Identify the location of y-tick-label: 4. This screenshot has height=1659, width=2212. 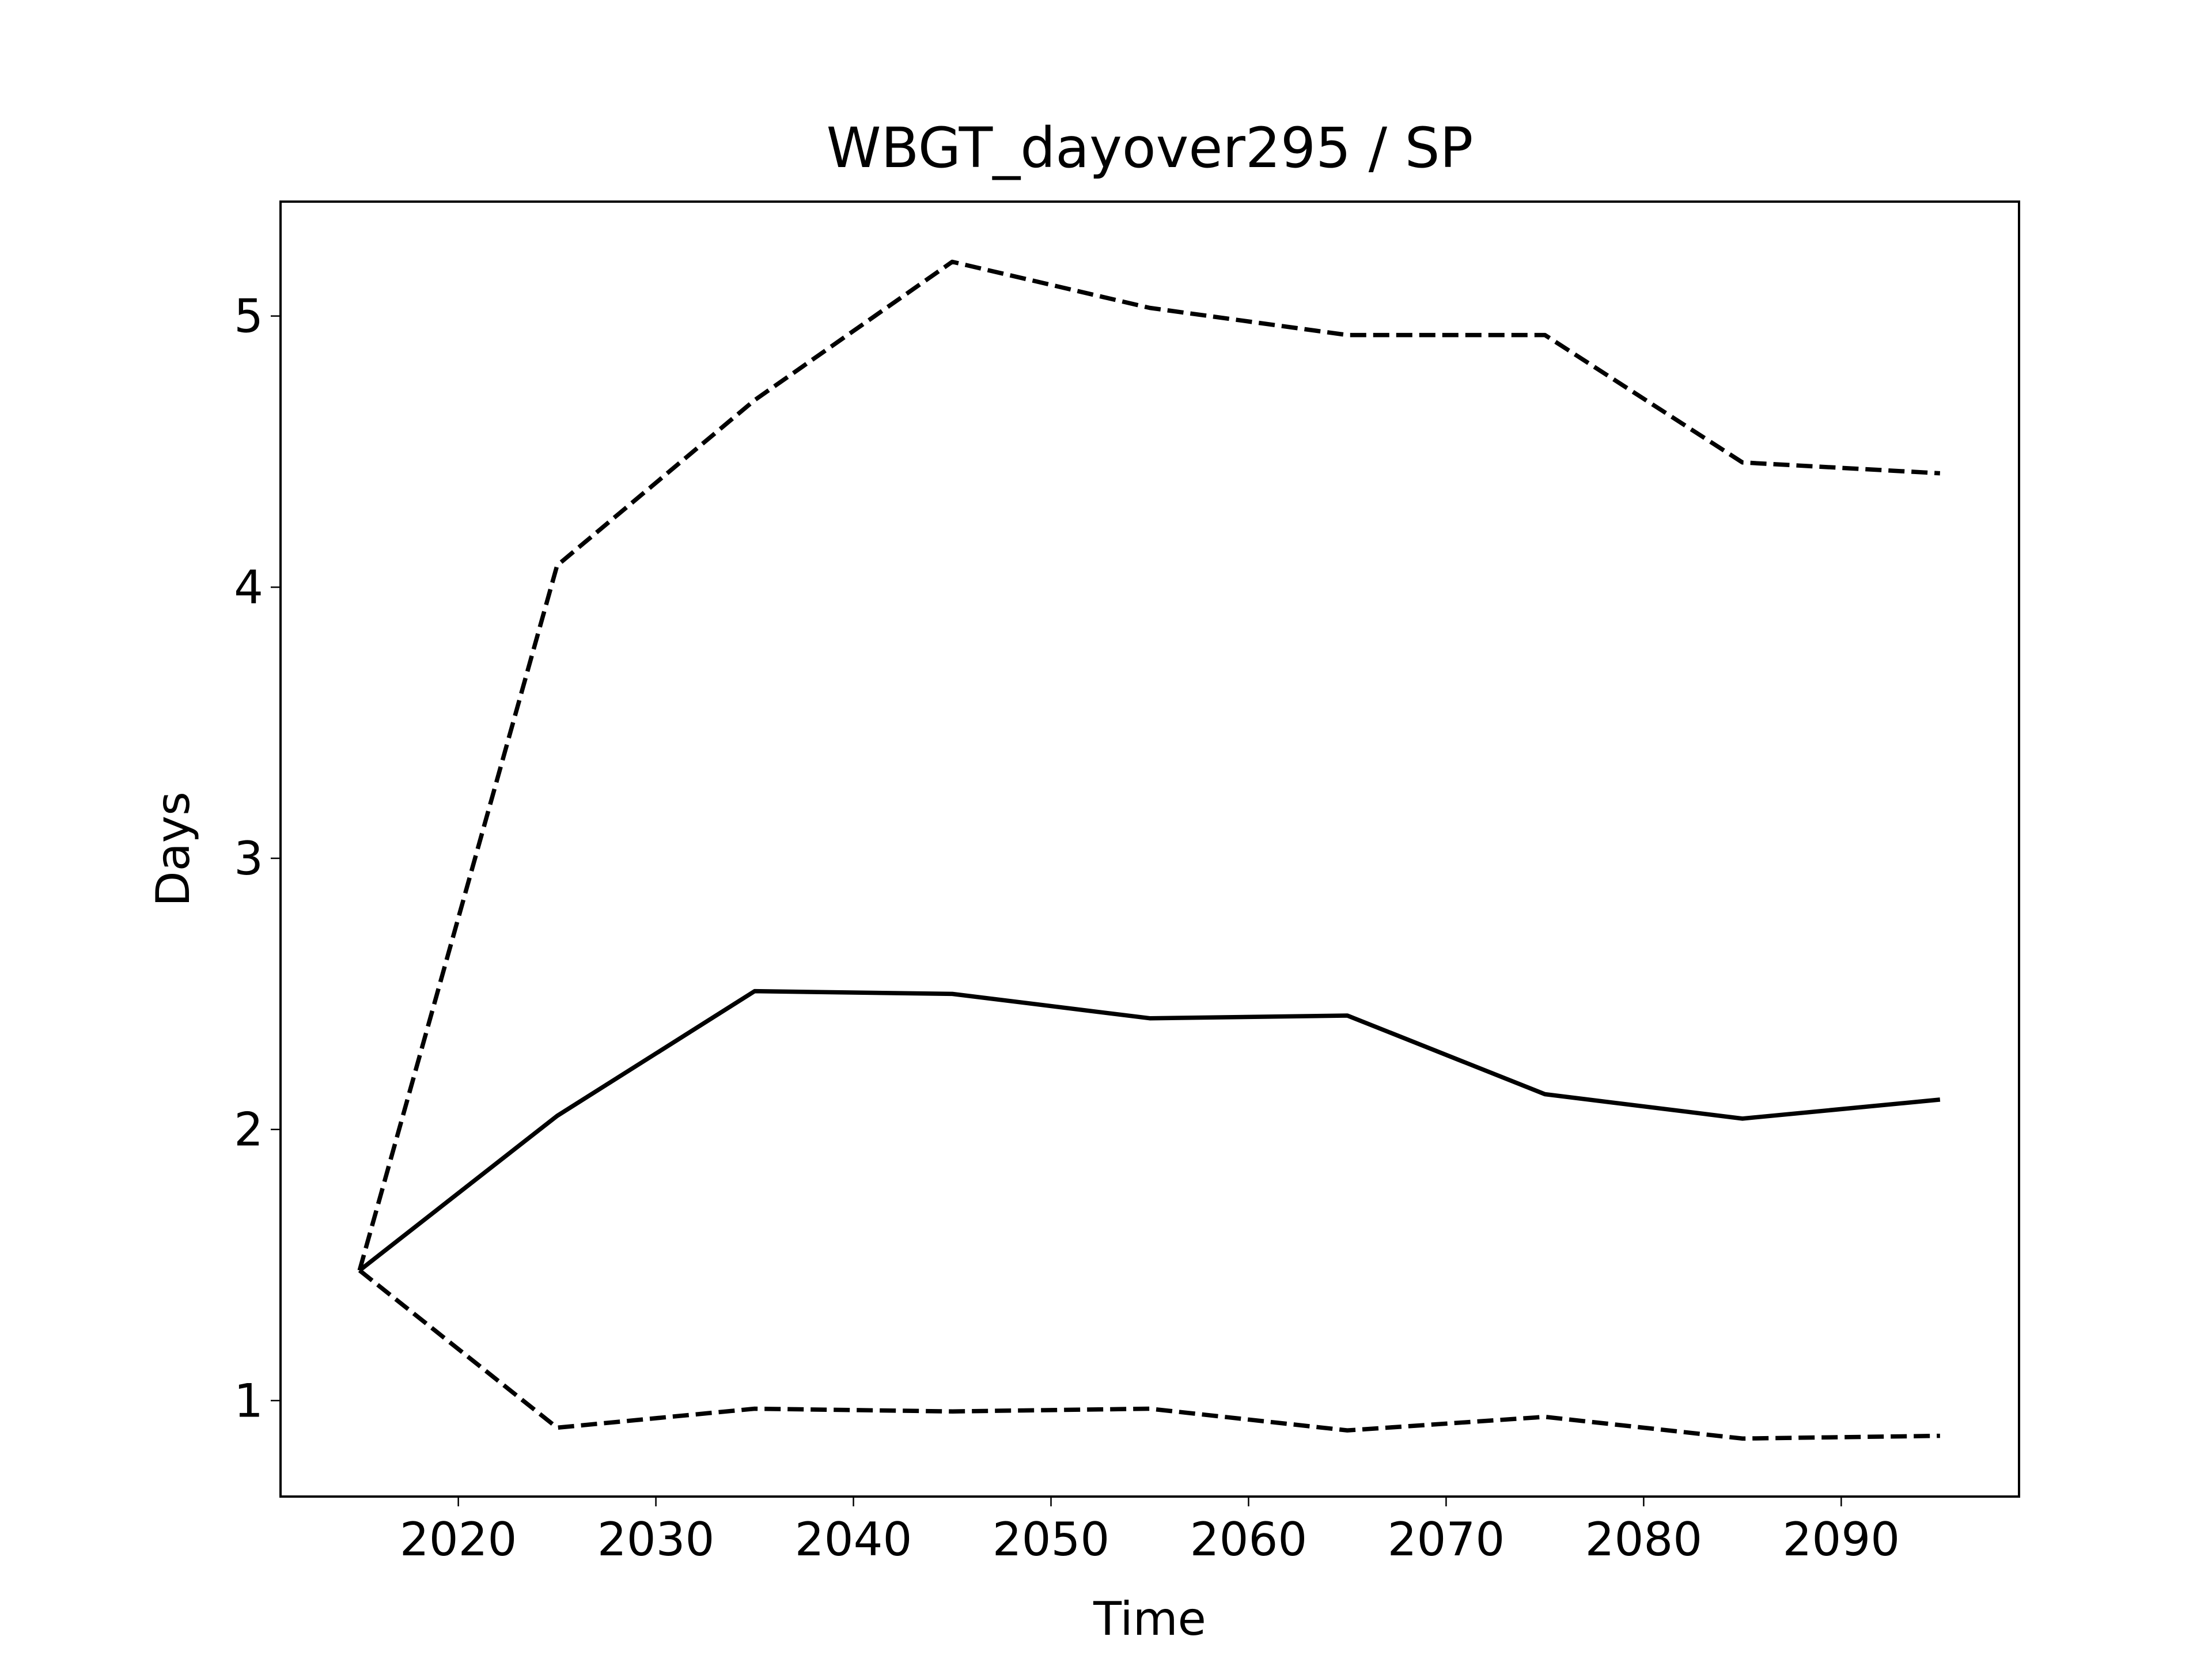
(248, 587).